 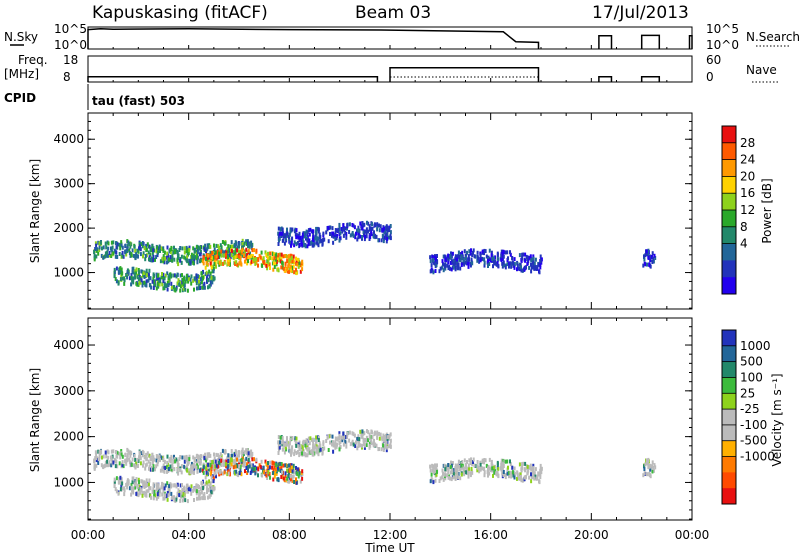 What do you see at coordinates (375, 466) in the screenshot?
I see `velocity-echo-cells` at bounding box center [375, 466].